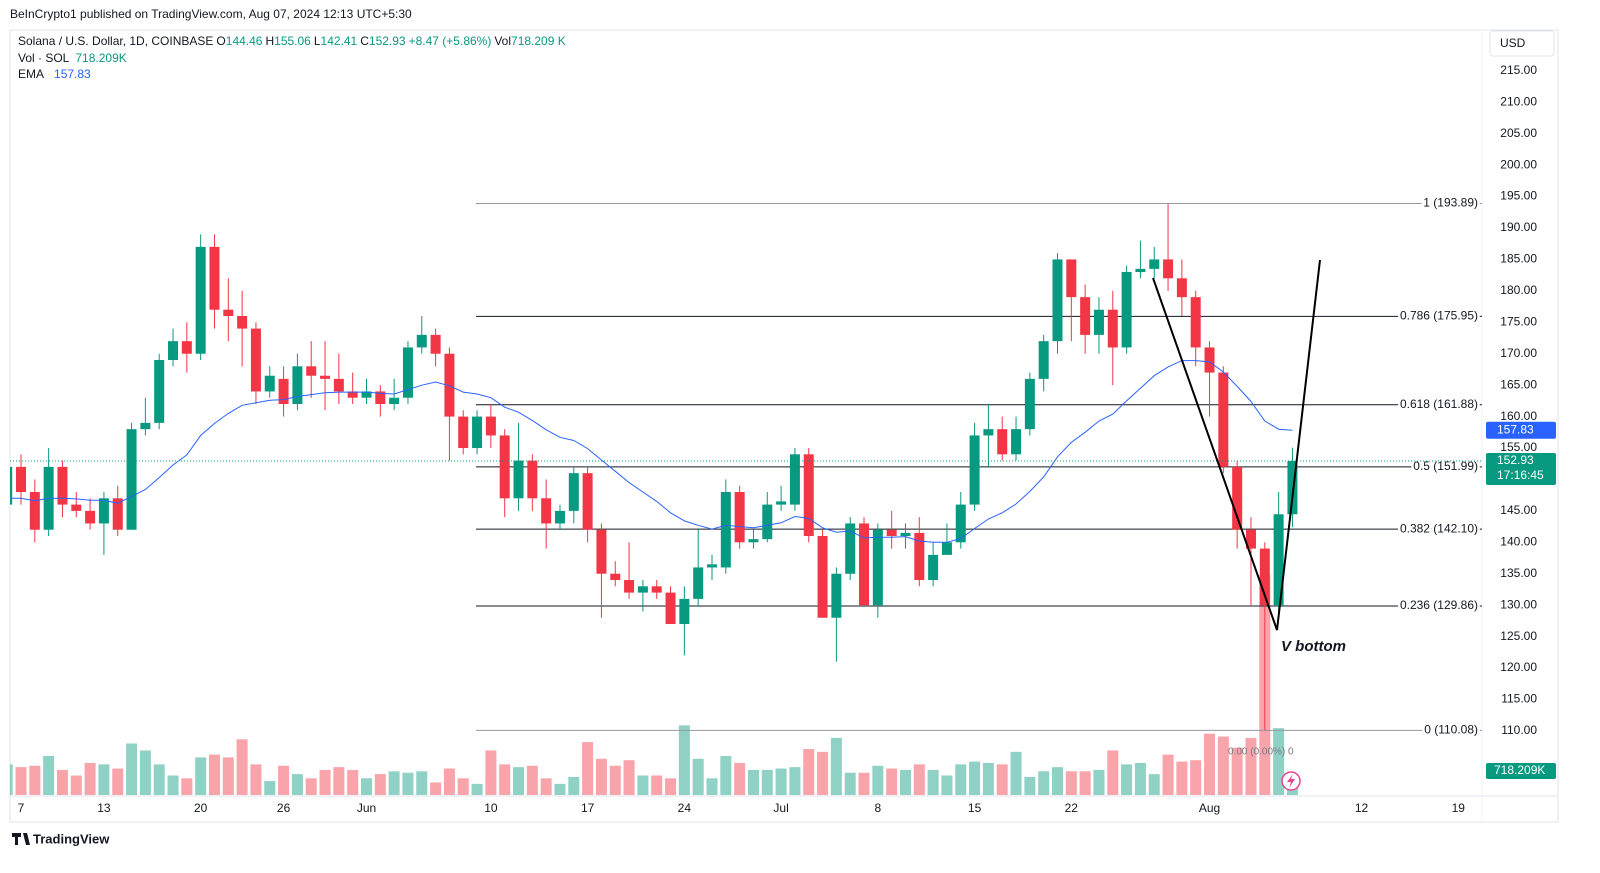 The width and height of the screenshot is (1600, 873). What do you see at coordinates (1518, 636) in the screenshot?
I see `y-tick-label: 125.00` at bounding box center [1518, 636].